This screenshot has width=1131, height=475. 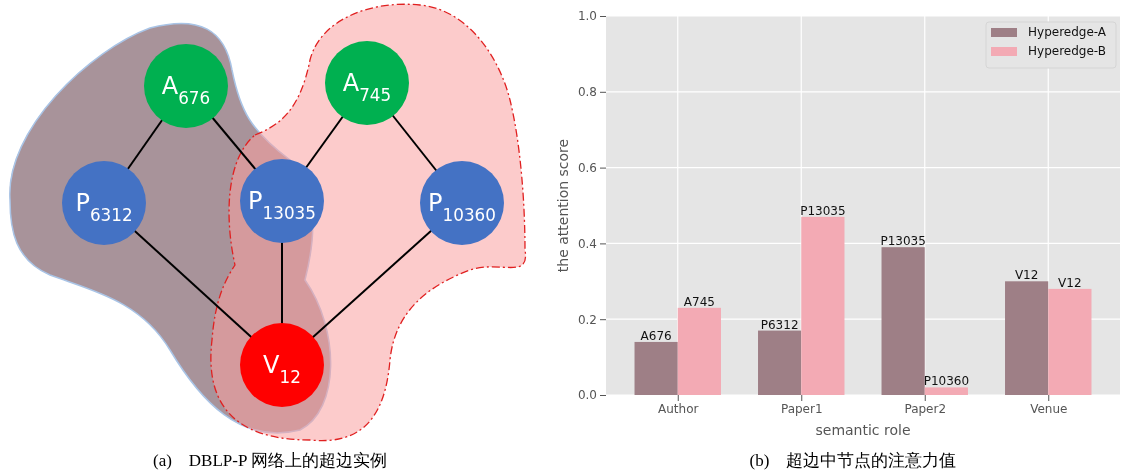 I want to click on x-tick-label: Author, so click(x=678, y=408).